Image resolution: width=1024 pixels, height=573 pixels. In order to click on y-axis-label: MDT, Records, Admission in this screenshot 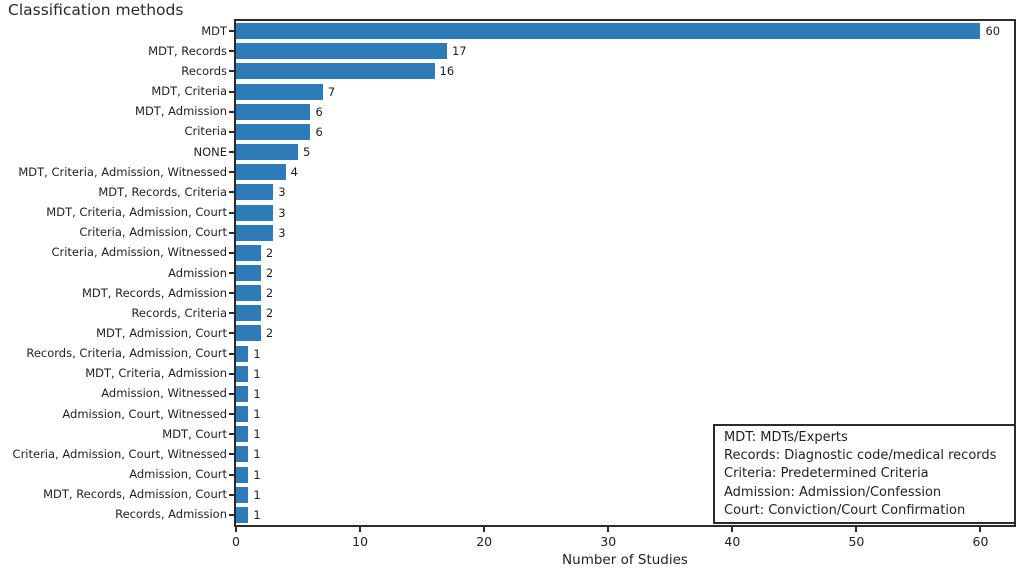, I will do `click(154, 292)`.